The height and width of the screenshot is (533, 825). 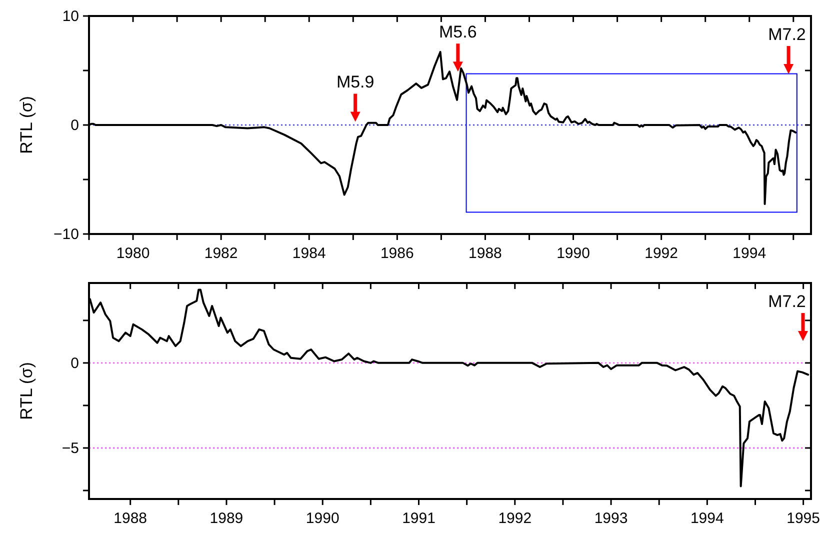 I want to click on y-tick-label: −10, so click(x=66, y=234).